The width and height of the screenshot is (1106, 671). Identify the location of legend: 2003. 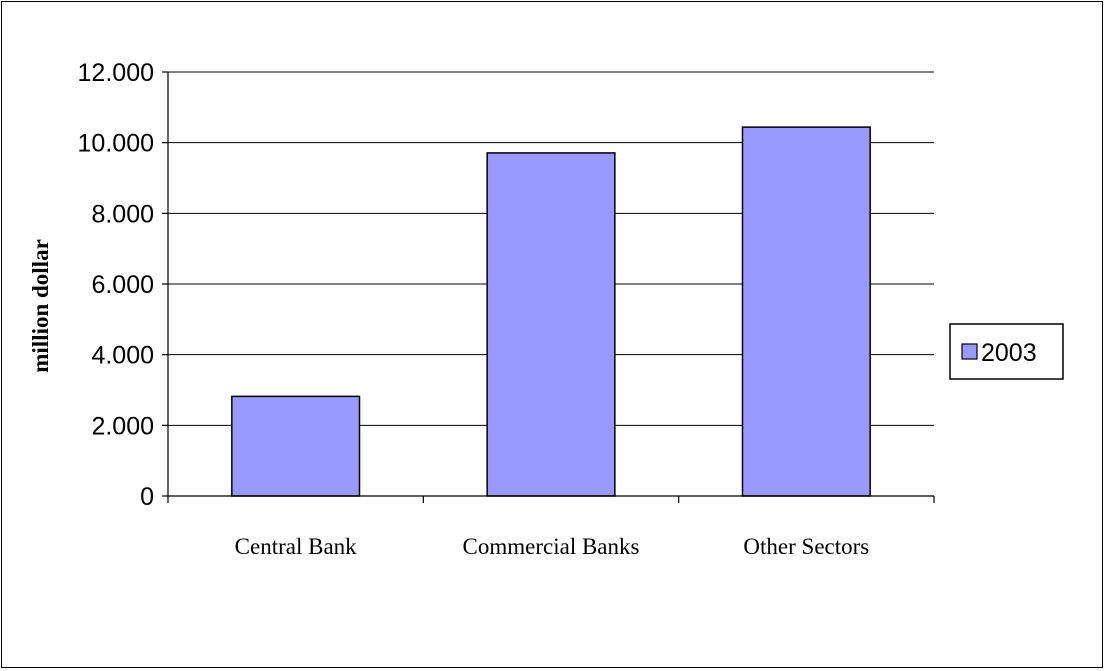
(1006, 351).